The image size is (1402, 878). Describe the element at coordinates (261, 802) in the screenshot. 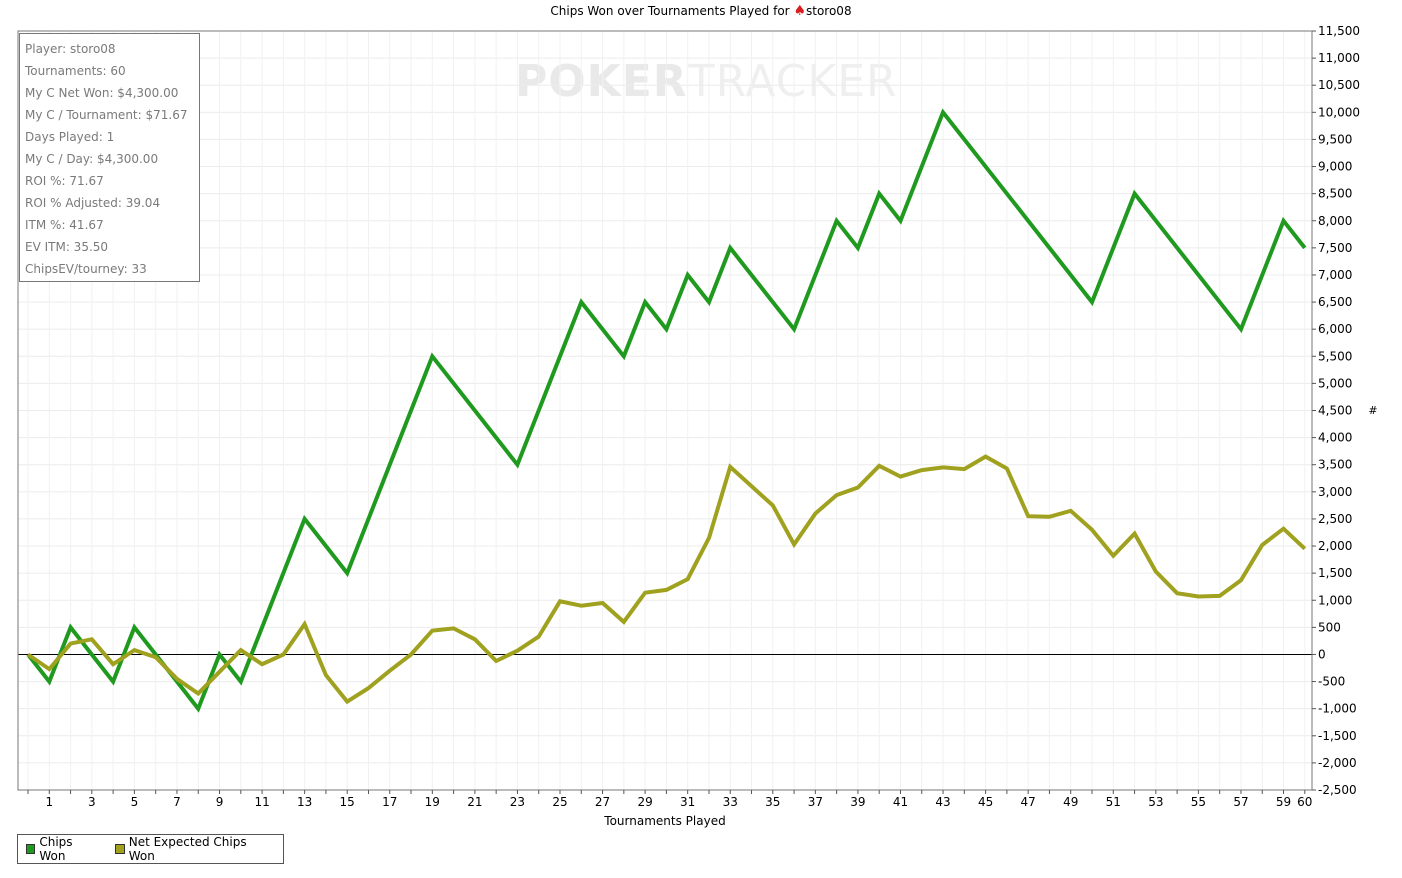

I see `x-tick-label: 11` at that location.